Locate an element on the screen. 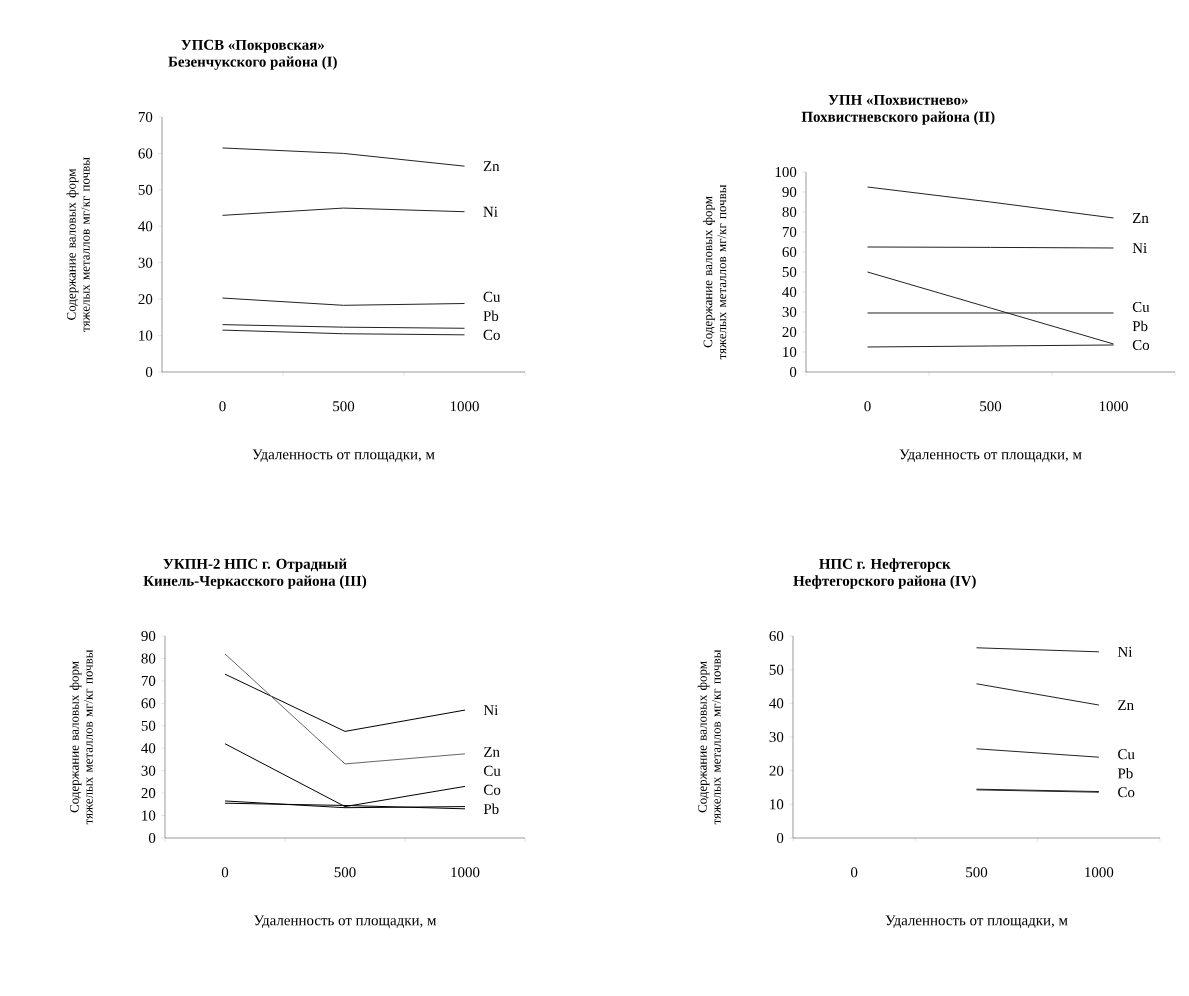 The width and height of the screenshot is (1189, 996). chart-title: УПН «Похвистнево» is located at coordinates (898, 99).